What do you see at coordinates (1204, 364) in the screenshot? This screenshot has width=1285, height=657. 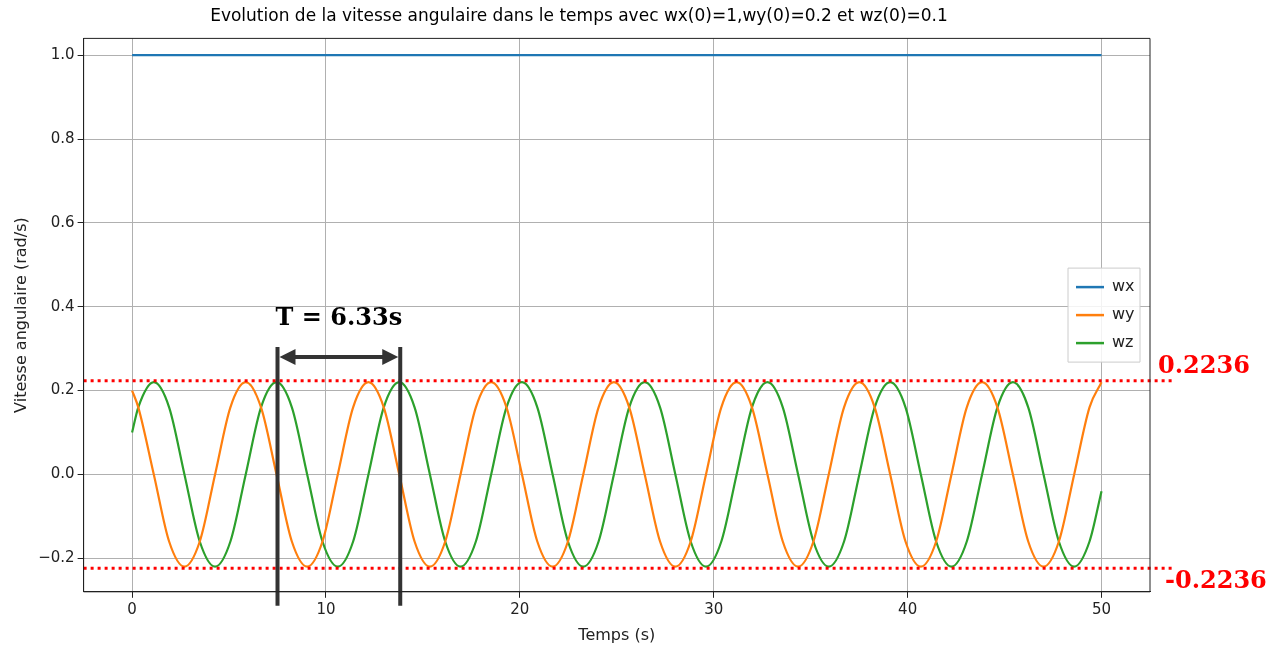 I see `ref-line-label: 0.2236` at bounding box center [1204, 364].